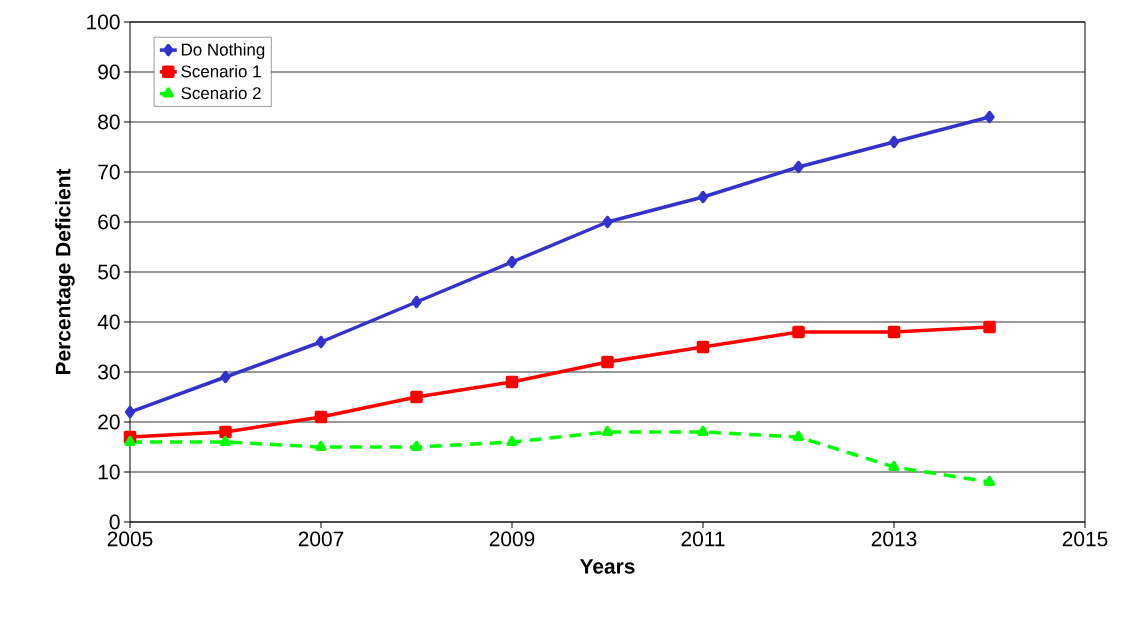 This screenshot has width=1123, height=631. What do you see at coordinates (109, 372) in the screenshot?
I see `y-tick-label: 30` at bounding box center [109, 372].